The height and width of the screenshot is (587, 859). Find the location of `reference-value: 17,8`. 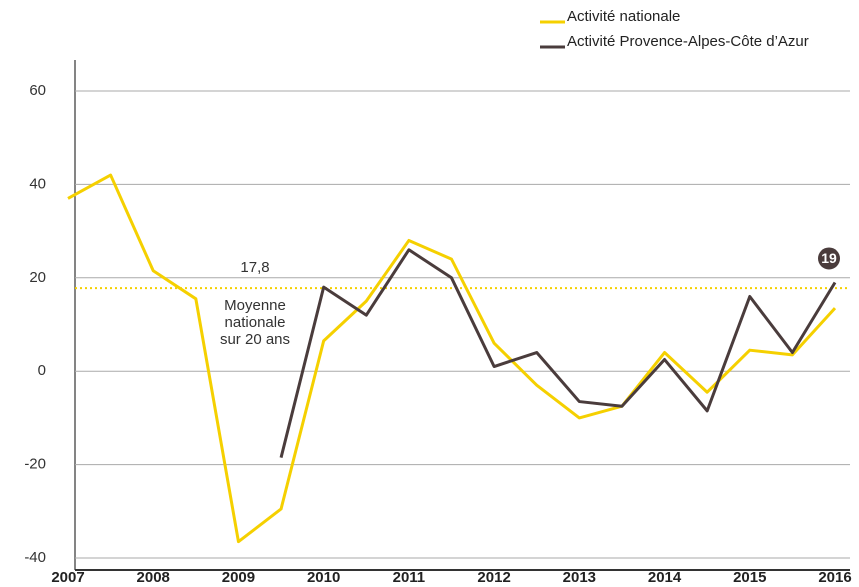

reference-value: 17,8 is located at coordinates (254, 267).